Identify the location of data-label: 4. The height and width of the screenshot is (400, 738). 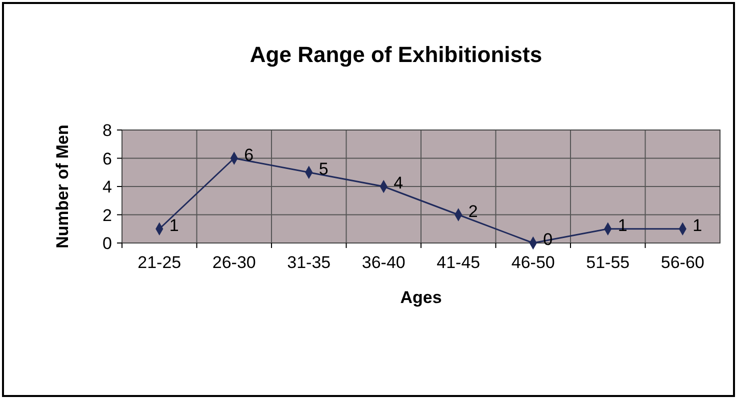
(399, 183).